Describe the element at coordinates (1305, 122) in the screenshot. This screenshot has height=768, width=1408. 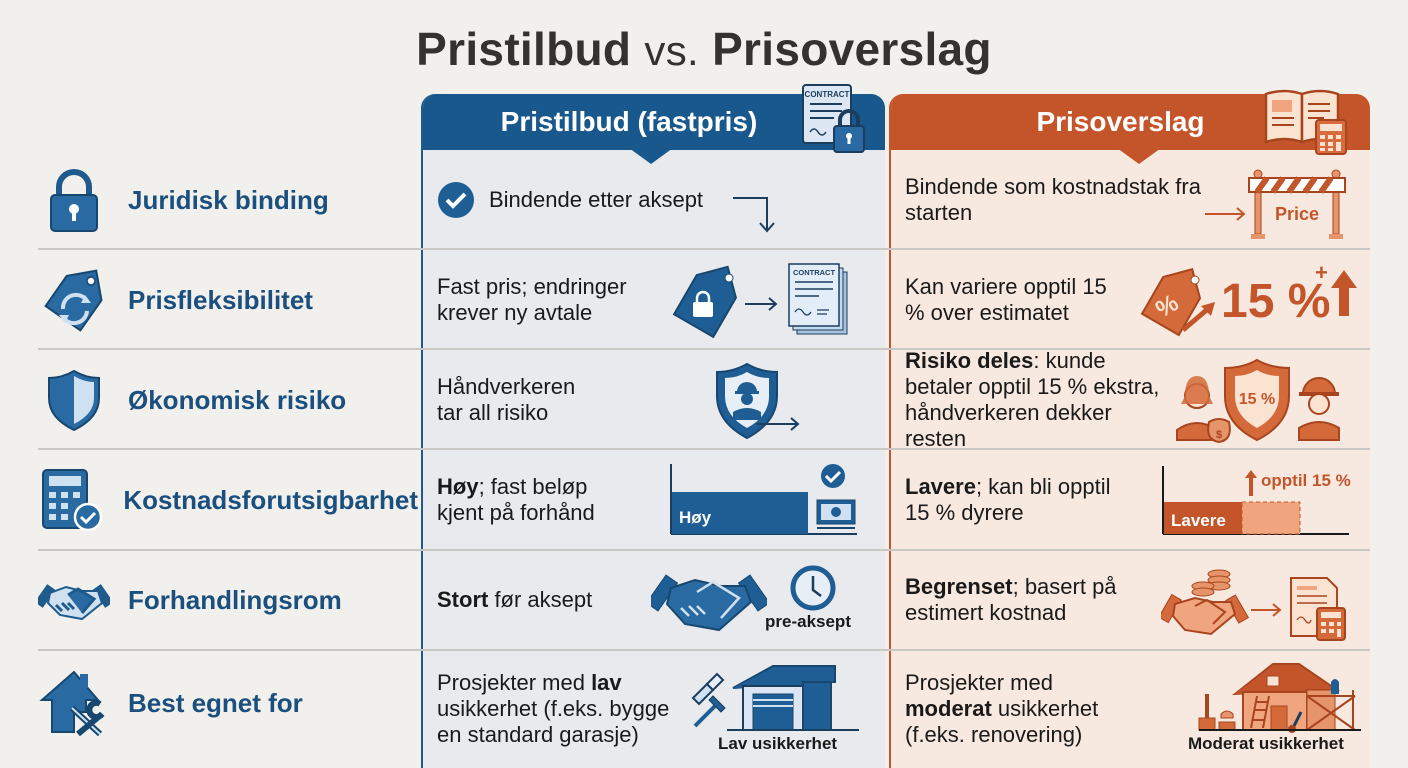
I see `book-calculator-icon` at that location.